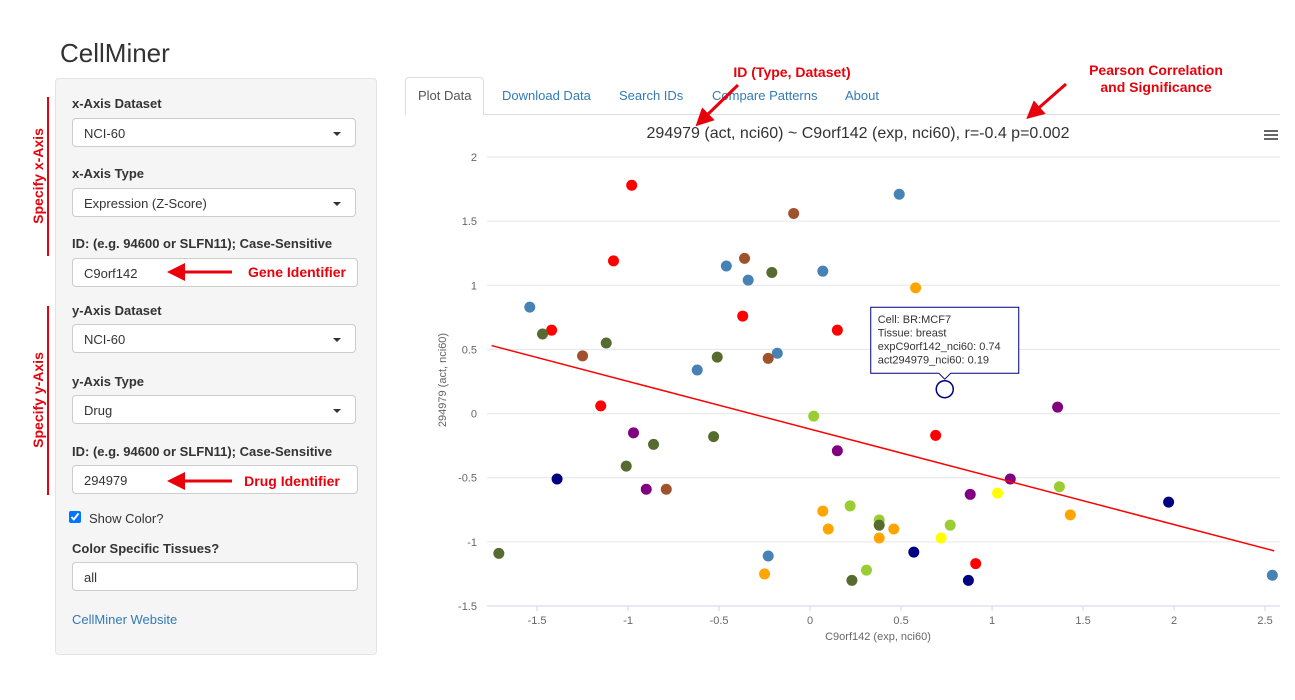  I want to click on tab: Plot Data, so click(445, 95).